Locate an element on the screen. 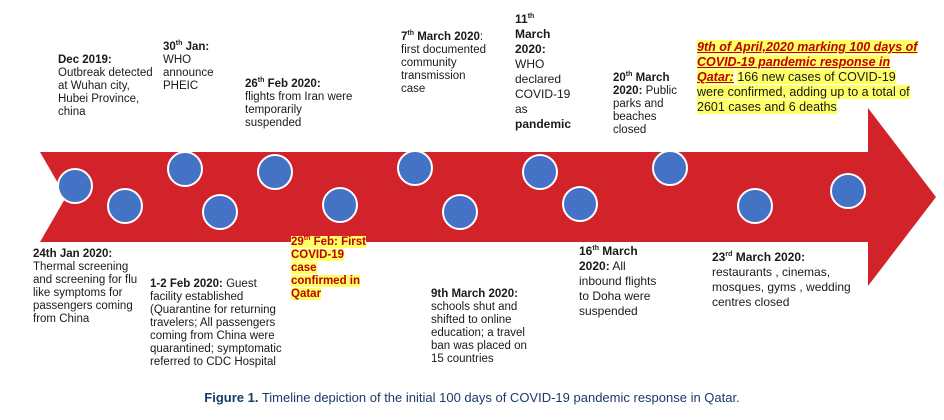 This screenshot has height=420, width=944. event-date: 30th Jan: is located at coordinates (186, 46).